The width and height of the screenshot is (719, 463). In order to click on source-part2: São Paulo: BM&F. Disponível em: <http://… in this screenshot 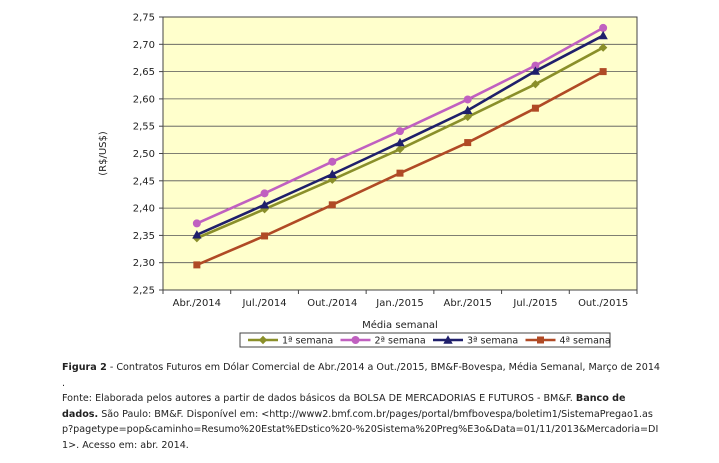, I will do `click(360, 429)`.